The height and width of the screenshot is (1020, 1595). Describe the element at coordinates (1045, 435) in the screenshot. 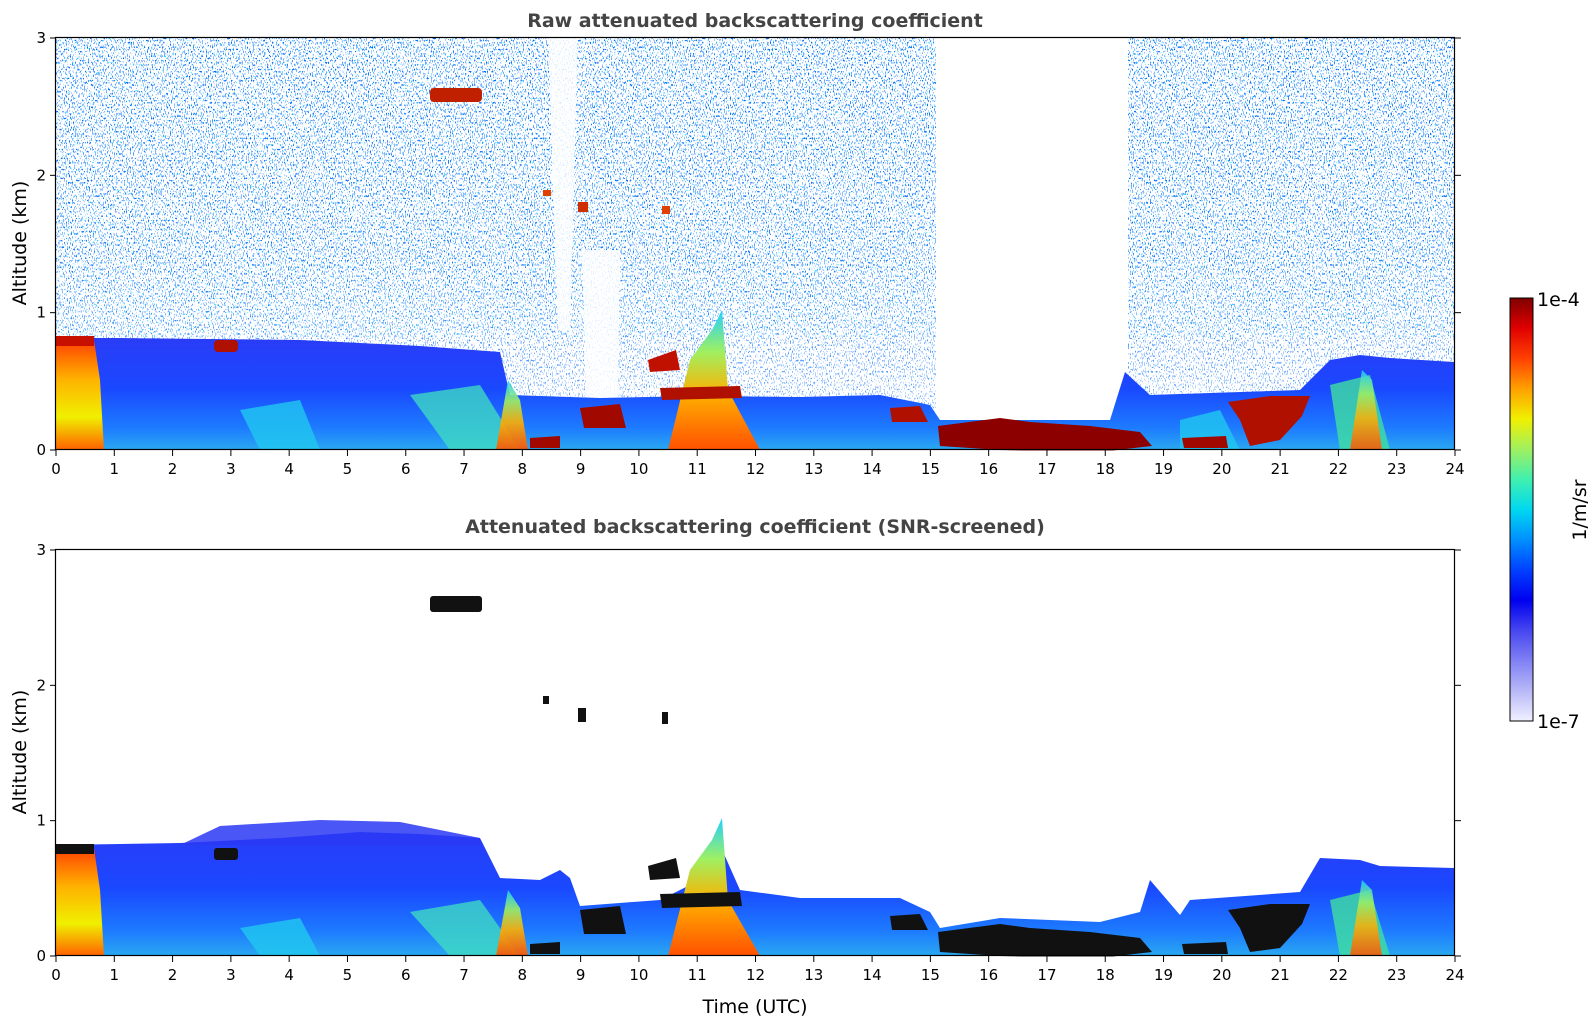

I see `top-stratus` at that location.